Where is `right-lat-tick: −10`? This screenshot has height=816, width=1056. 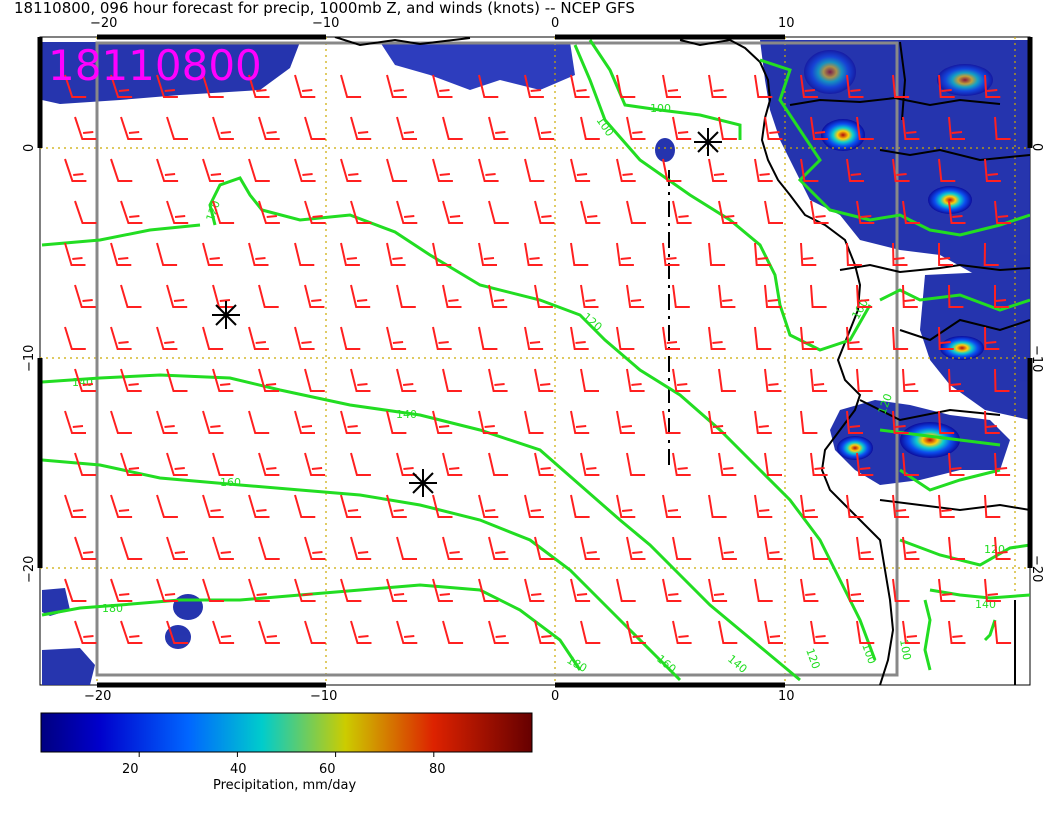
right-lat-tick: −10 is located at coordinates (1036, 358).